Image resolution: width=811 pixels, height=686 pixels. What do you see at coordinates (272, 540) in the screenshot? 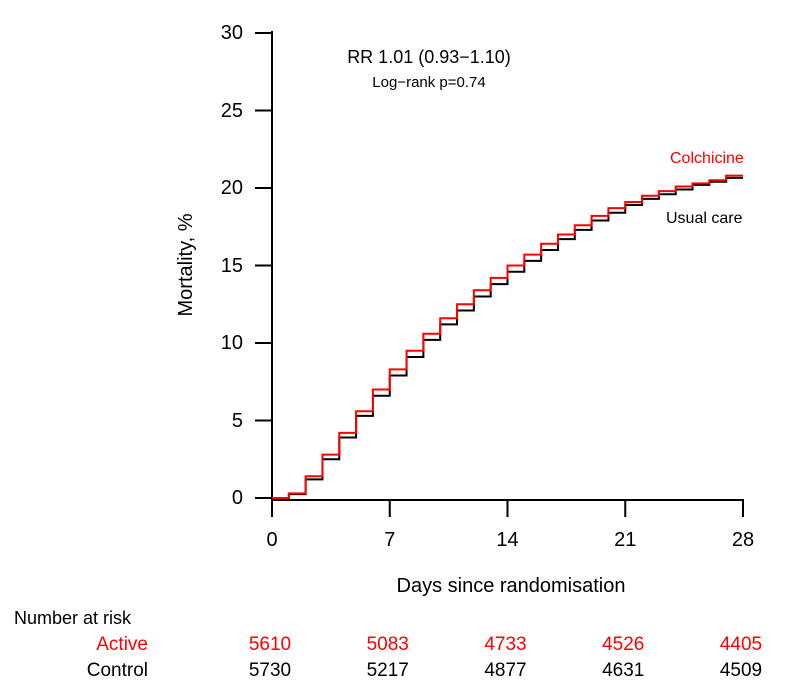
I see `x-tick-label: 0` at bounding box center [272, 540].